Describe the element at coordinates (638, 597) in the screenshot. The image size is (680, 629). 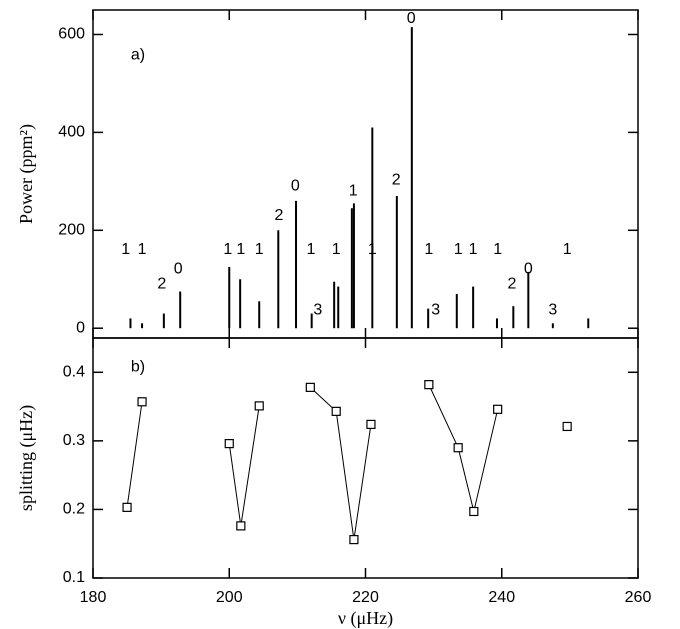
I see `x-tick-label: 260` at that location.